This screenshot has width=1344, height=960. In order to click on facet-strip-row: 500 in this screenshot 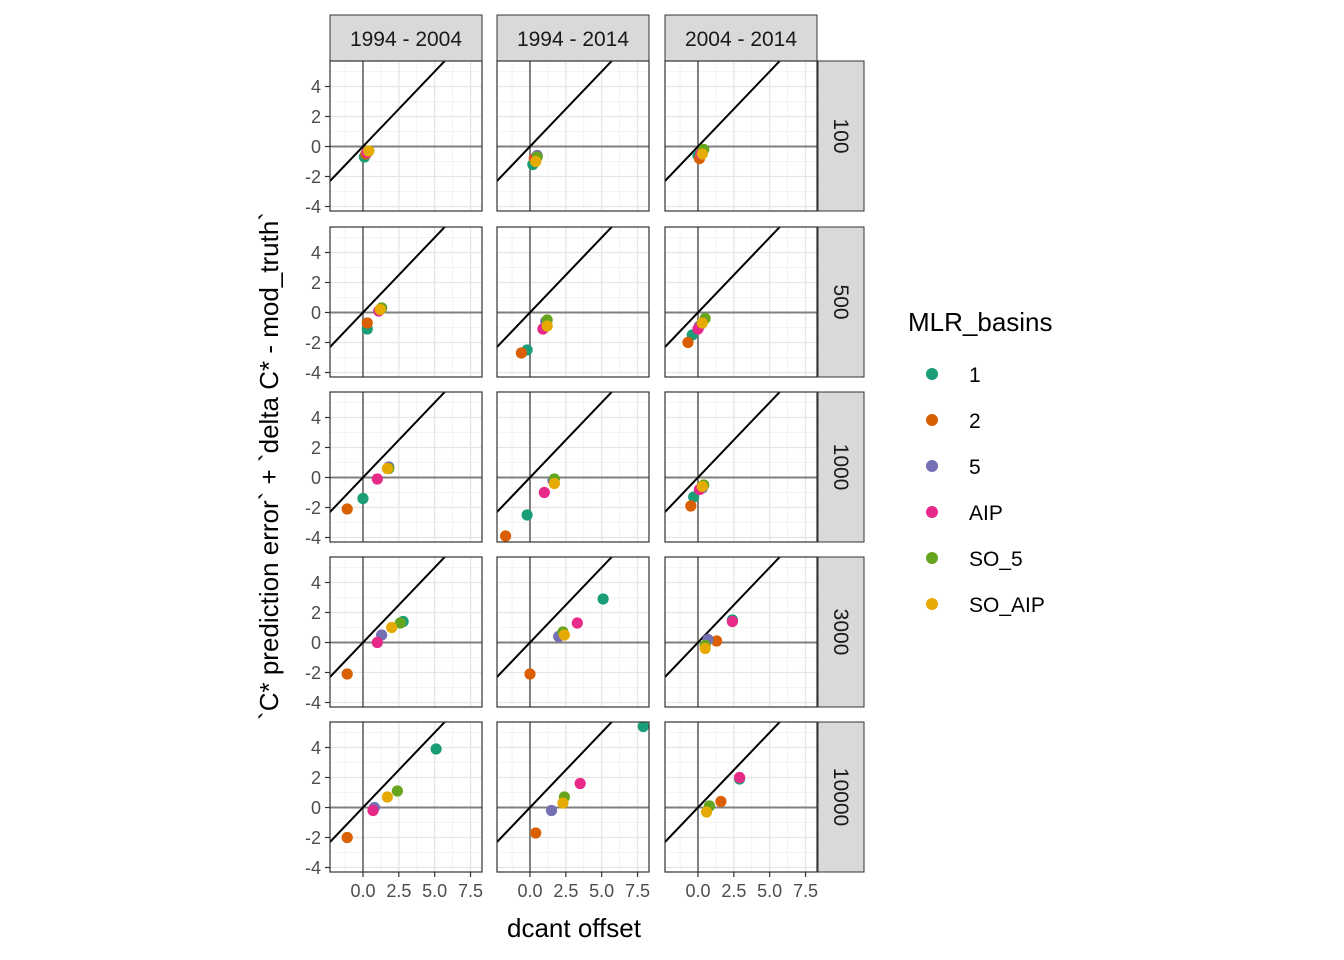, I will do `click(841, 302)`.